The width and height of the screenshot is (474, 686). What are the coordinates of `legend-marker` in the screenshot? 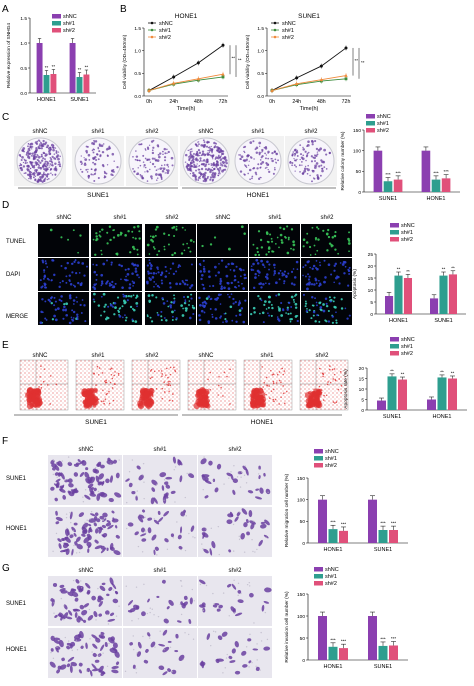 It's located at (275, 30).